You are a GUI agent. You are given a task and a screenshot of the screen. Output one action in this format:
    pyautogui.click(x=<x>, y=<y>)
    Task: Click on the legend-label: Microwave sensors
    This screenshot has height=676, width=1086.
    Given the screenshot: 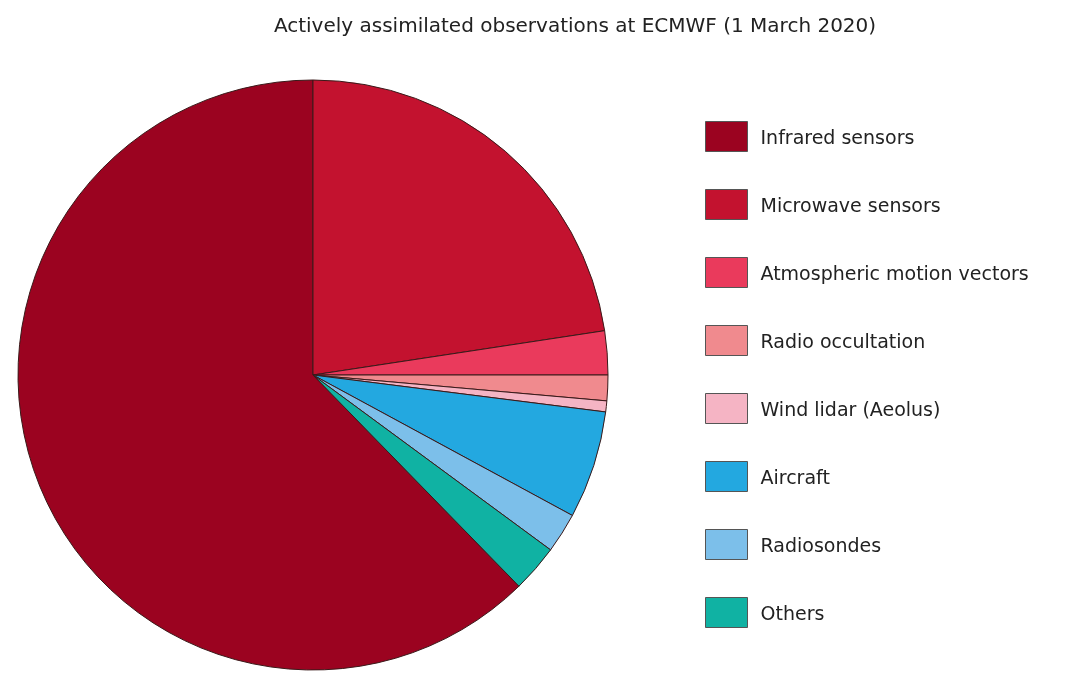 What is the action you would take?
    pyautogui.click(x=850, y=204)
    